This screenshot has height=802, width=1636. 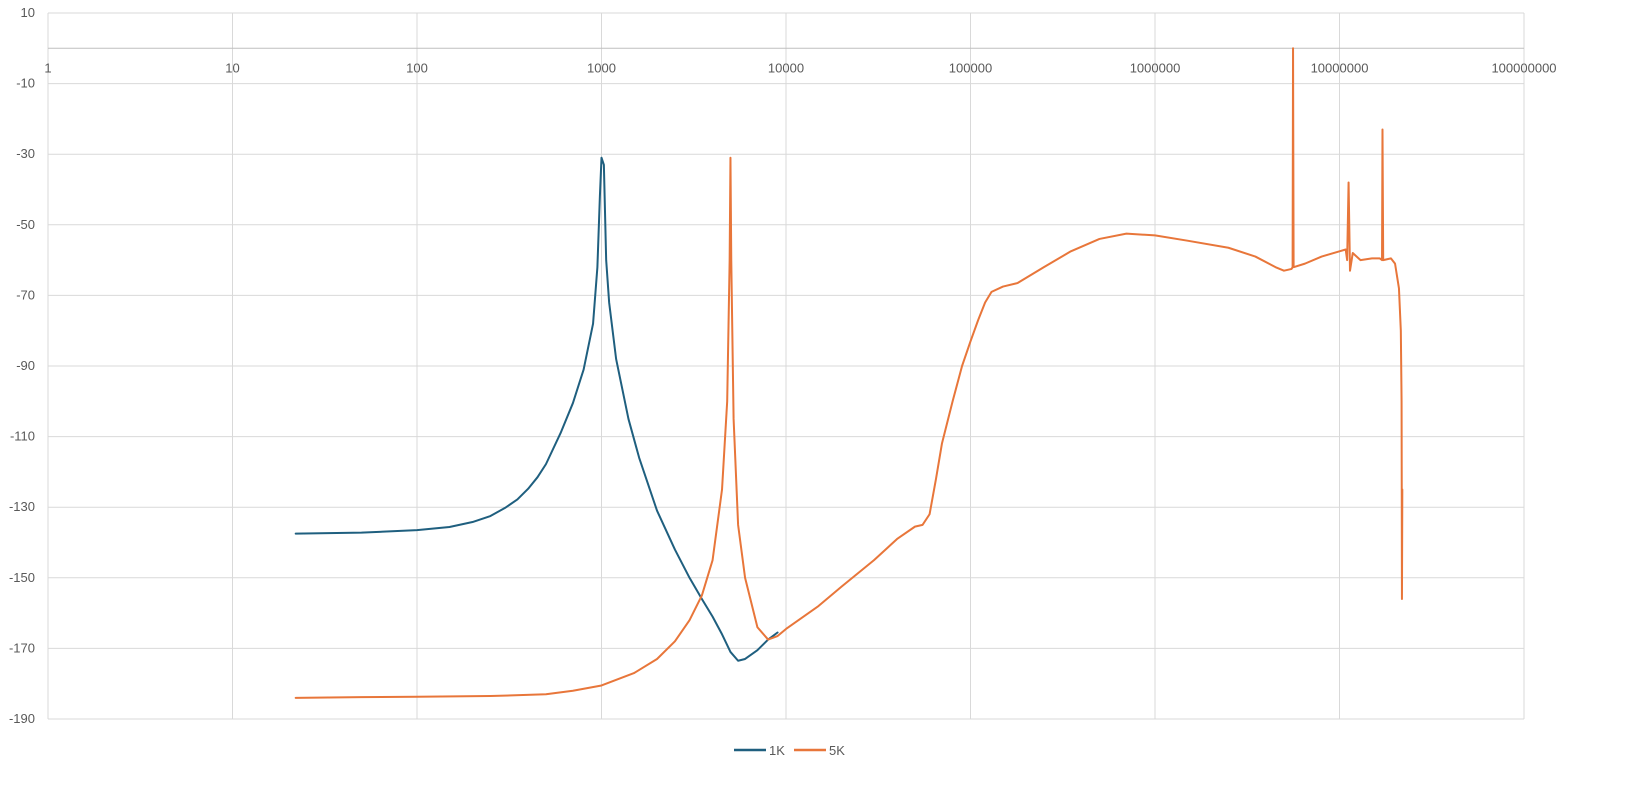 I want to click on x-tick-label: 100, so click(x=417, y=67).